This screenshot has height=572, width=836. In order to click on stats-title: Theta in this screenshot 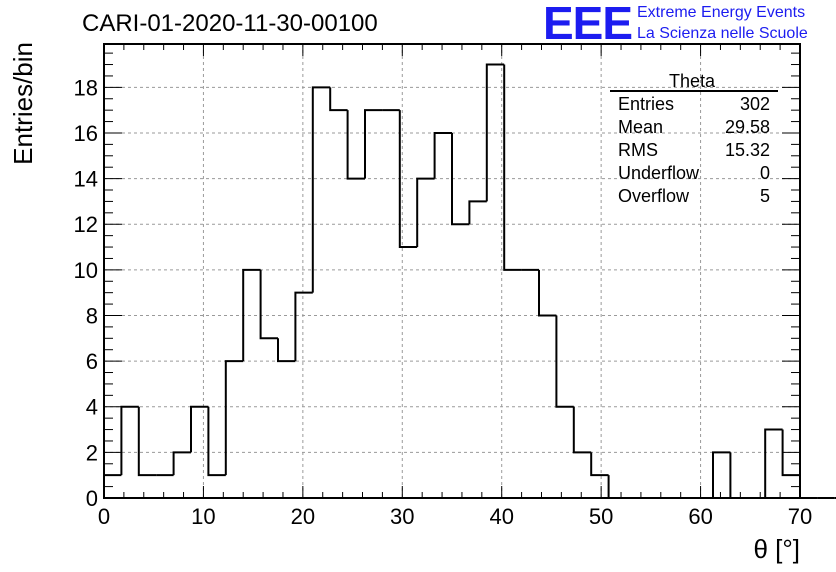, I will do `click(692, 81)`.